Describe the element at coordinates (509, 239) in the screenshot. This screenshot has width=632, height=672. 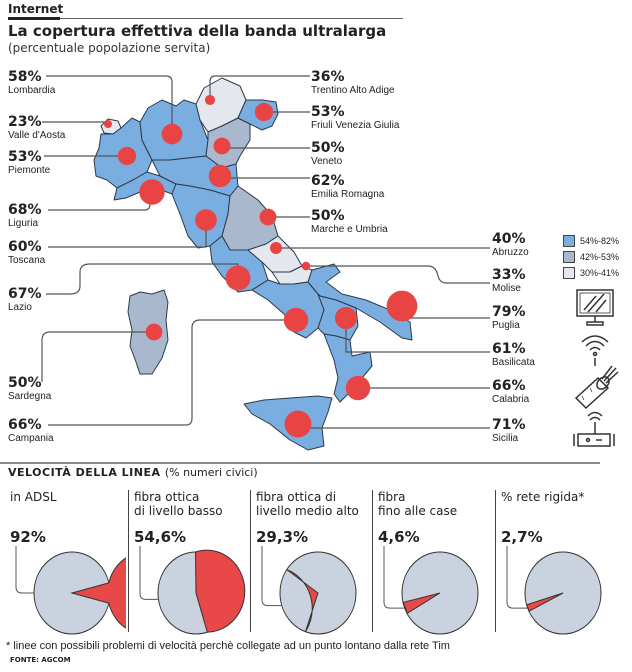
I see `value-abruzzo: 40%` at that location.